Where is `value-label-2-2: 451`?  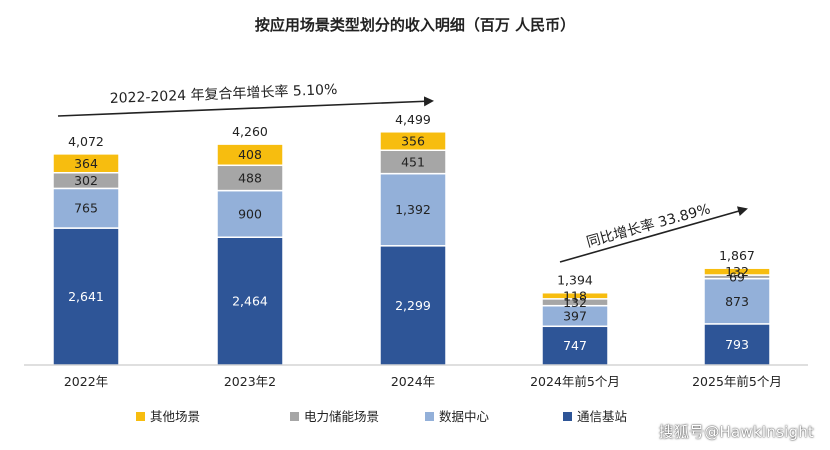 value-label-2-2: 451 is located at coordinates (413, 161).